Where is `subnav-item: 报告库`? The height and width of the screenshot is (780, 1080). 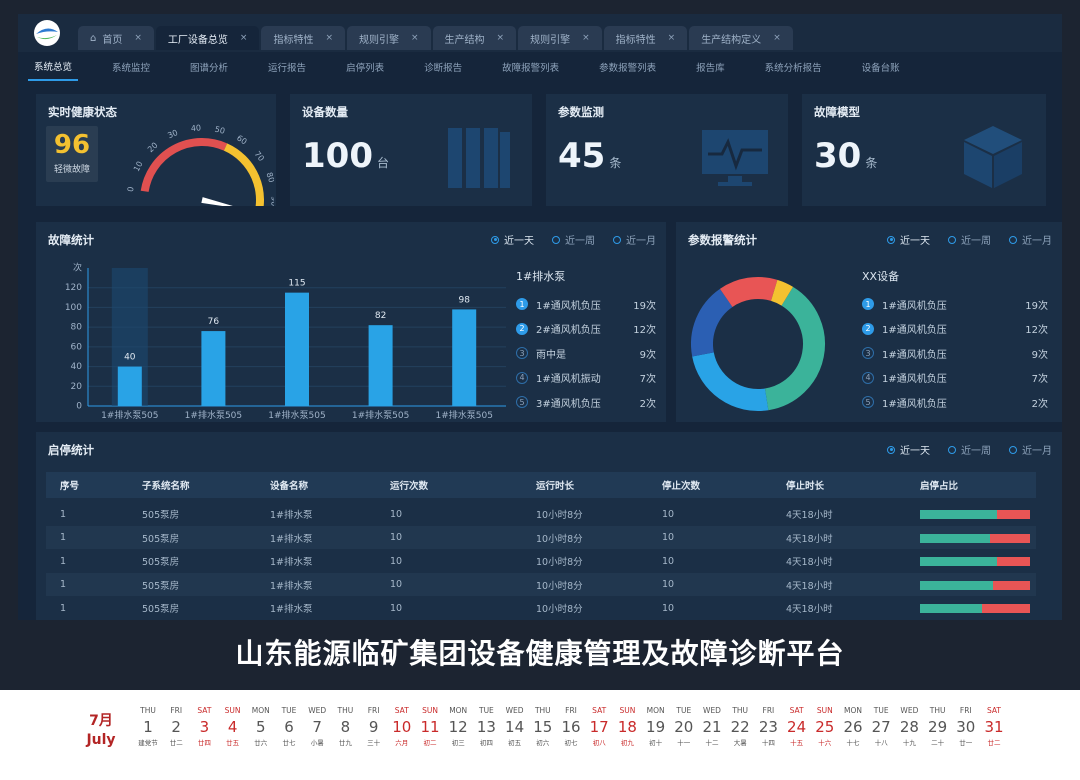
subnav-item: 报告库 is located at coordinates (710, 68).